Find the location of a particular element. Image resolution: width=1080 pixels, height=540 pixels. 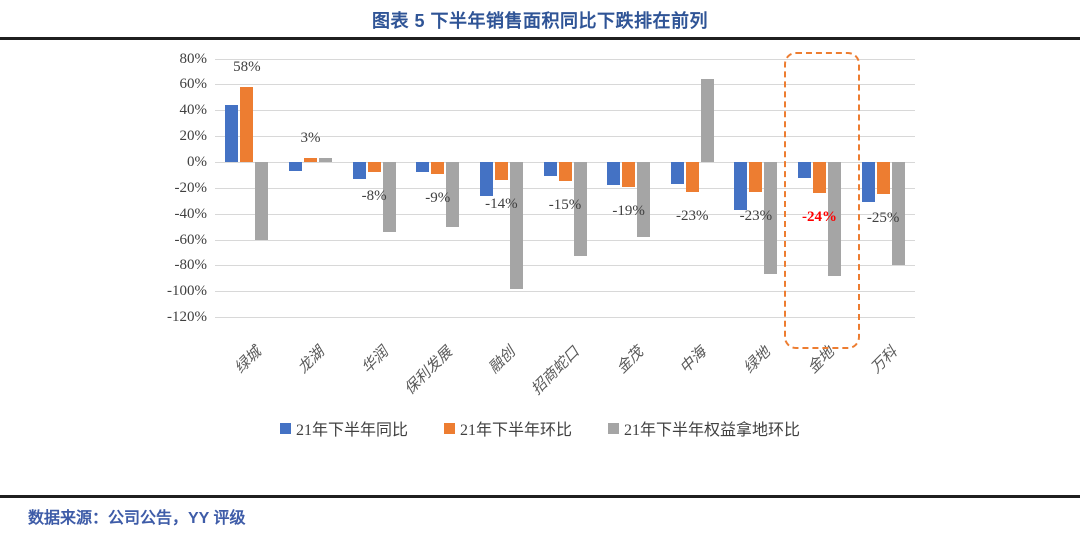

y-tick-label: 80% is located at coordinates (193, 58).